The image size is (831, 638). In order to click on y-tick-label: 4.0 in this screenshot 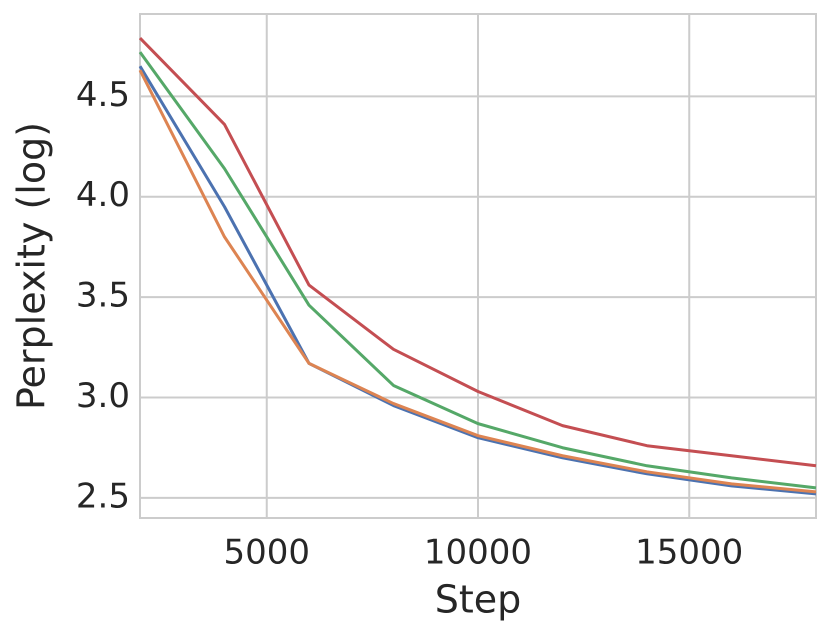, I will do `click(103, 195)`.